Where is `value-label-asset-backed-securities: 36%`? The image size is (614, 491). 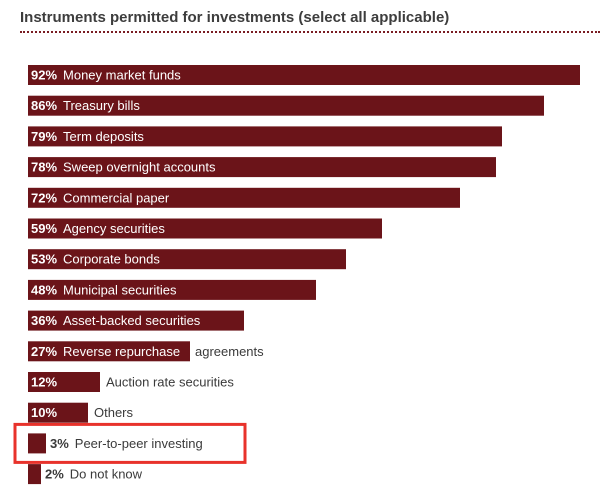 value-label-asset-backed-securities: 36% is located at coordinates (44, 320).